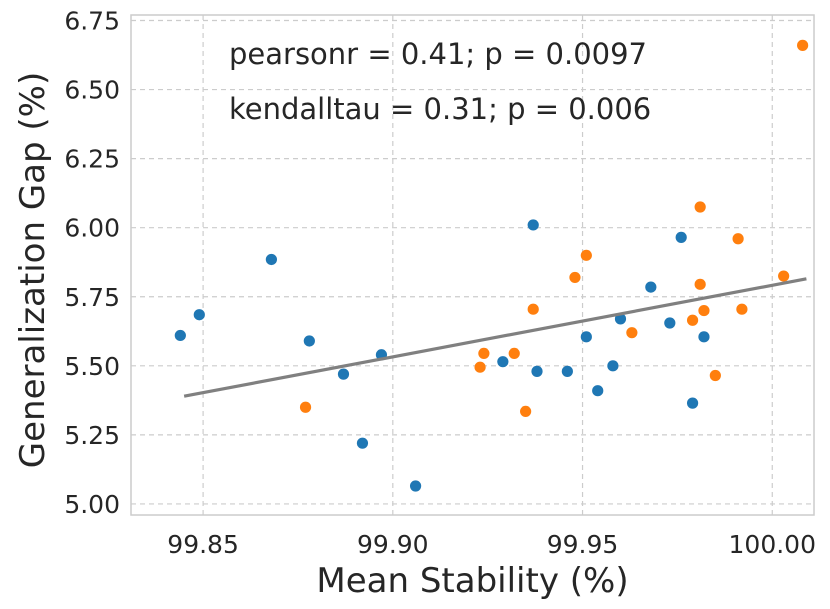 This screenshot has height=609, width=830. I want to click on y-axis-label: Generalization Gap (%), so click(33, 270).